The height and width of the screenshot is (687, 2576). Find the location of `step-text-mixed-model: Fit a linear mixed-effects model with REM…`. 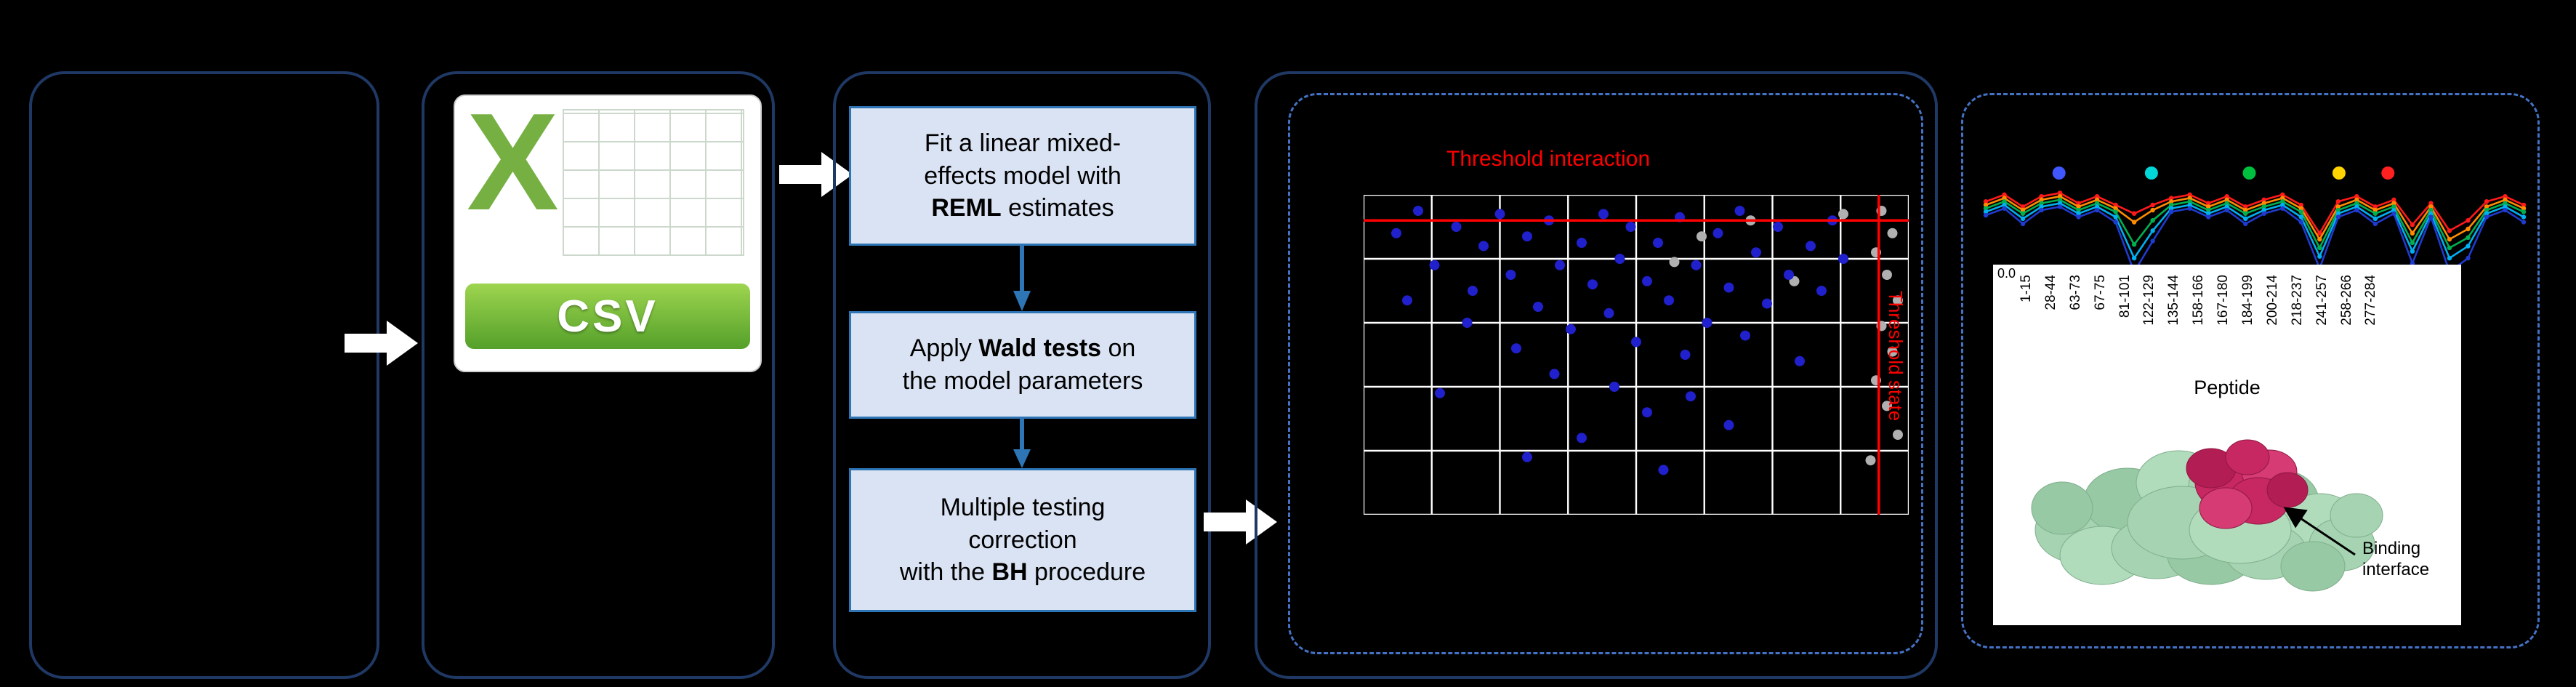

step-text-mixed-model: Fit a linear mixed-effects model with REM… is located at coordinates (1023, 175).